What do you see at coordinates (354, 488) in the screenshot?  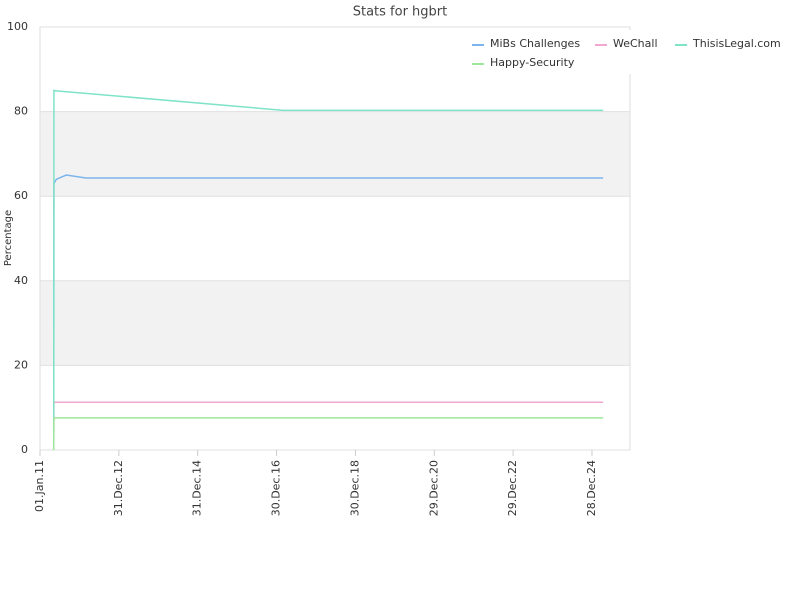 I see `x-tick-label: 30.Dec.18` at bounding box center [354, 488].